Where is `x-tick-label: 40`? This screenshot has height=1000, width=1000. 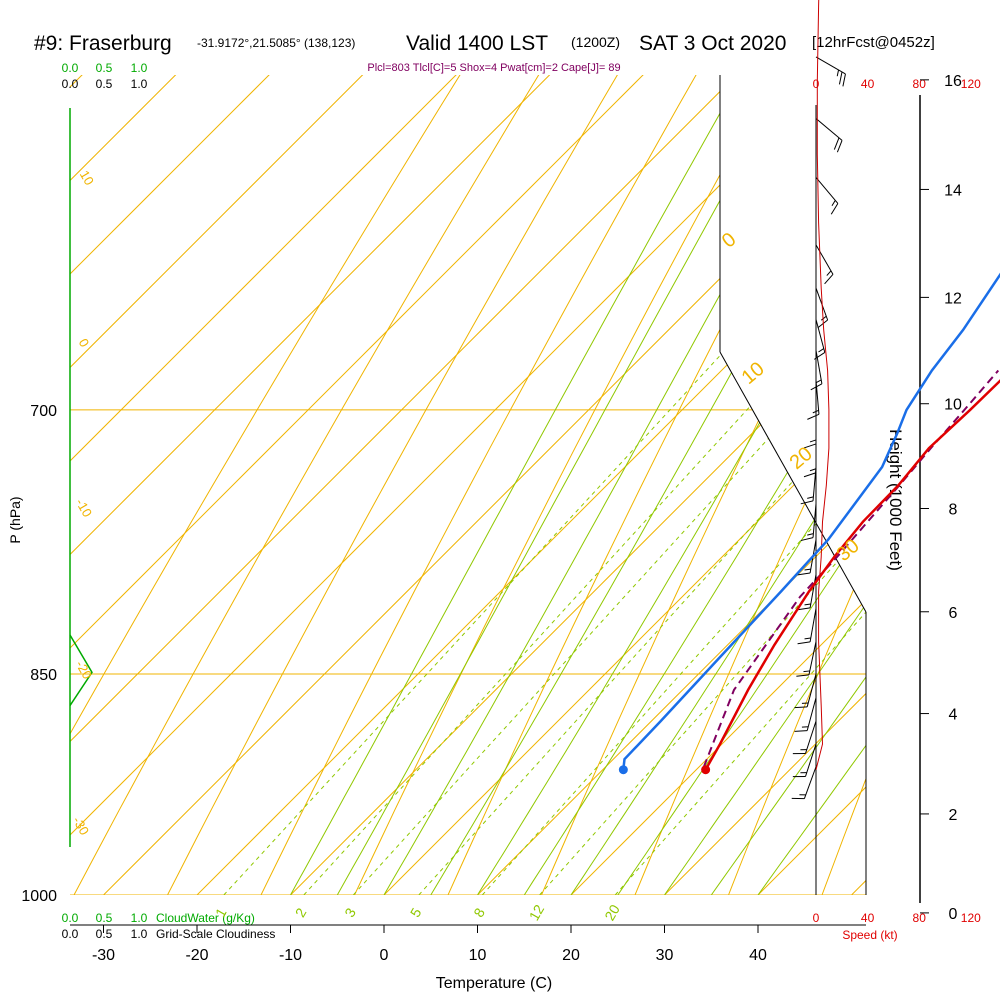
x-tick-label: 40 is located at coordinates (758, 955).